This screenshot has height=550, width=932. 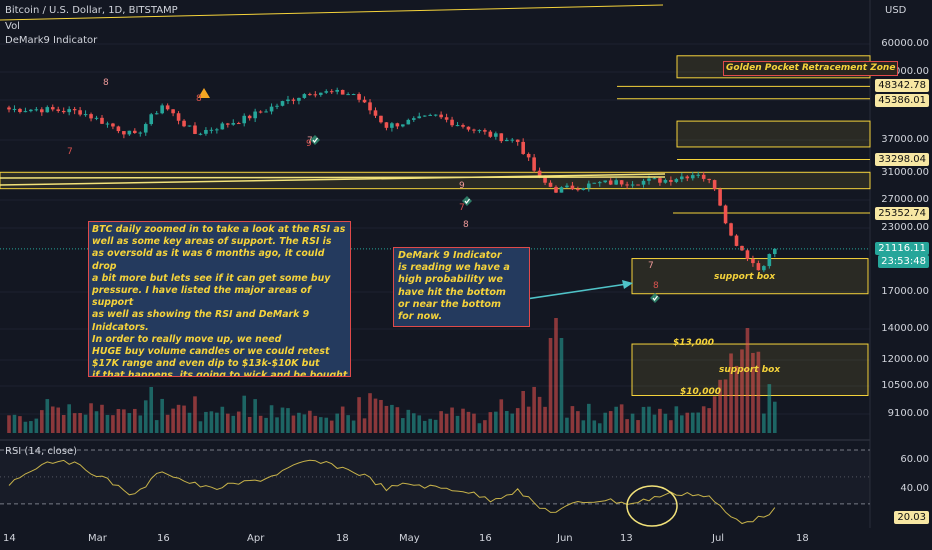 I want to click on level-10k-label: $10,000, so click(x=700, y=392).